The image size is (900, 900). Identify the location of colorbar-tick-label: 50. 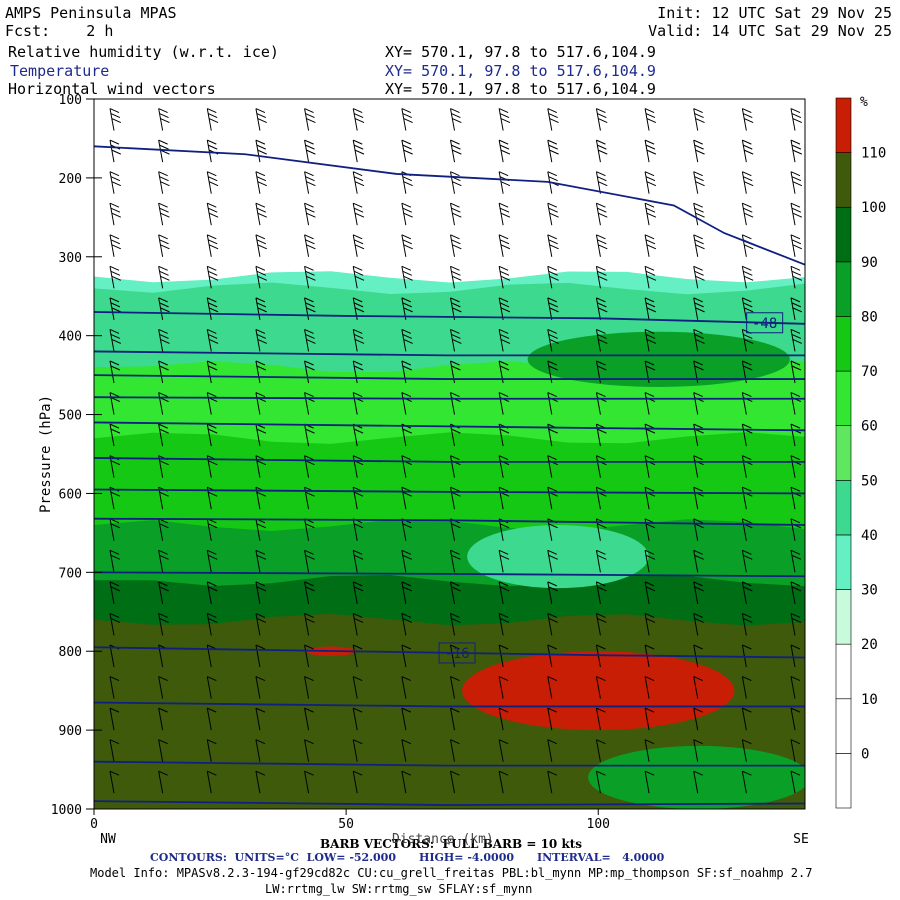
(869, 481).